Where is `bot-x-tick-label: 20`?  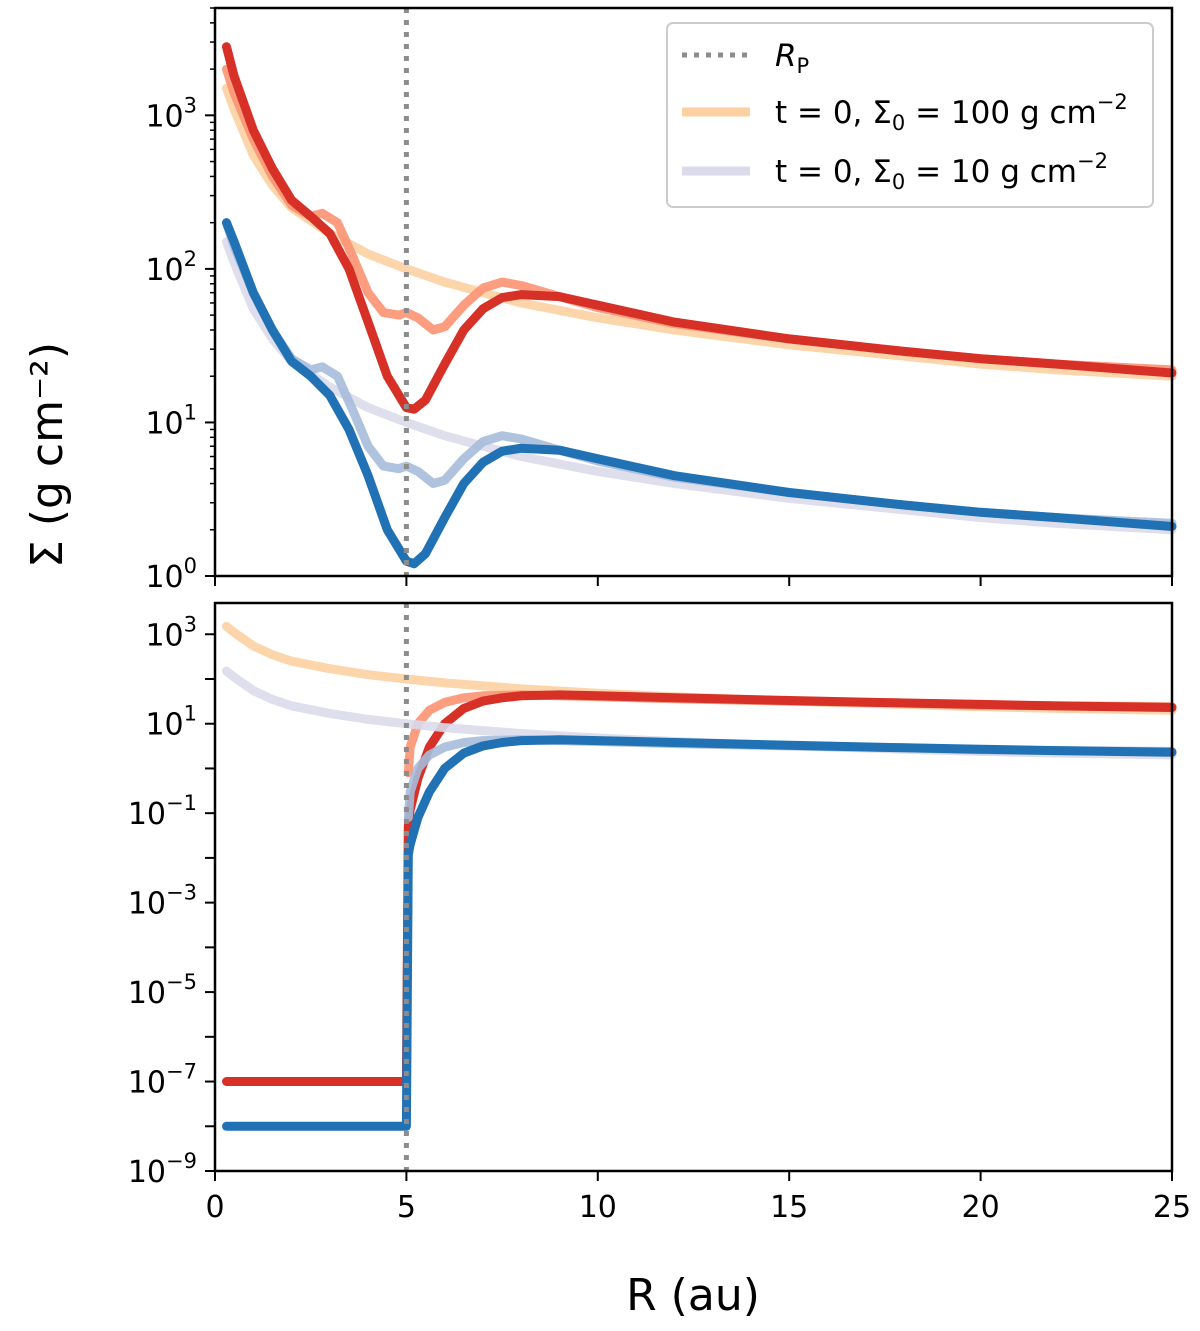
bot-x-tick-label: 20 is located at coordinates (981, 1207).